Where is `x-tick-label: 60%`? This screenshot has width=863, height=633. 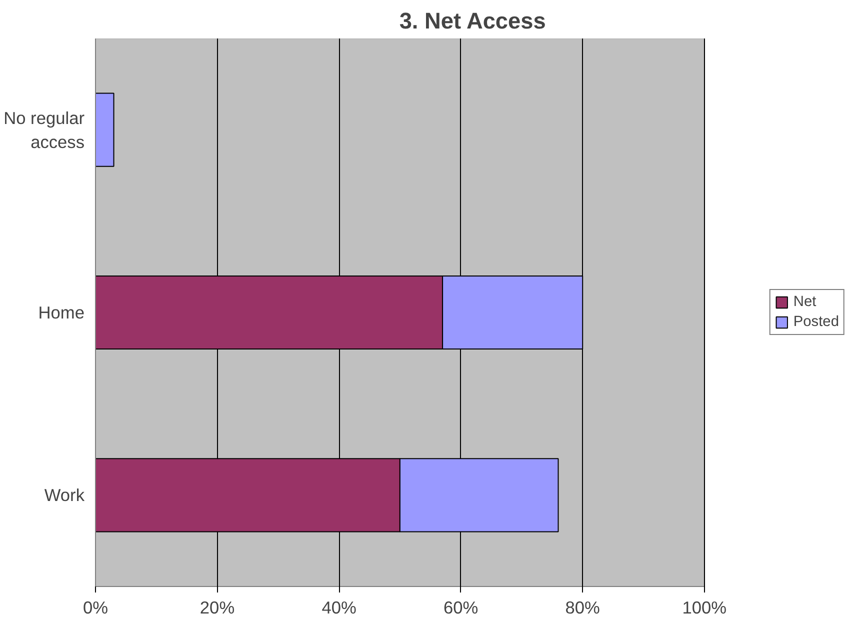
x-tick-label: 60% is located at coordinates (460, 608).